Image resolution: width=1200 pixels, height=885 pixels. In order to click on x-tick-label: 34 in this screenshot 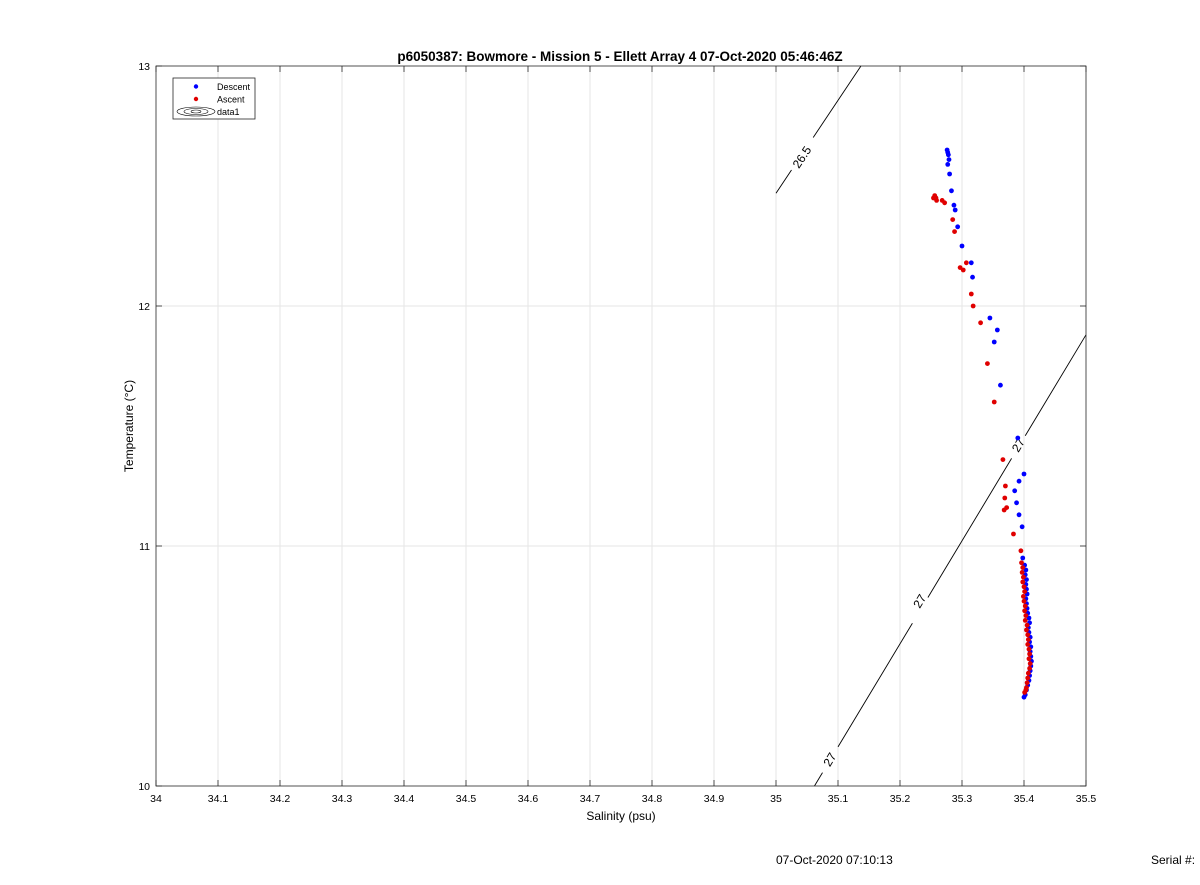, I will do `click(156, 799)`.